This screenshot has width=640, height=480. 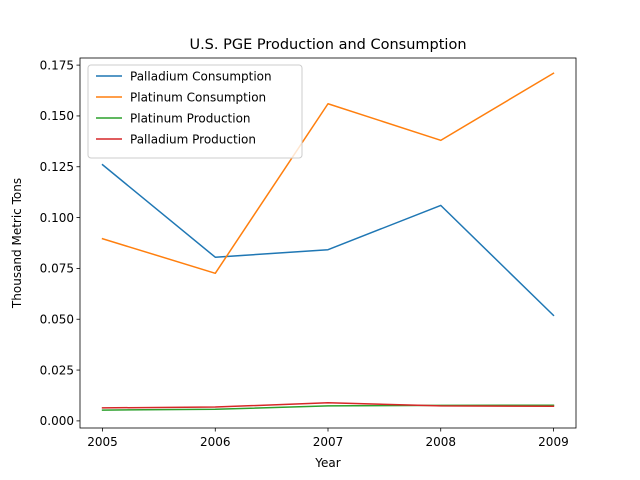 What do you see at coordinates (190, 118) in the screenshot?
I see `legend-label: Platinum Production` at bounding box center [190, 118].